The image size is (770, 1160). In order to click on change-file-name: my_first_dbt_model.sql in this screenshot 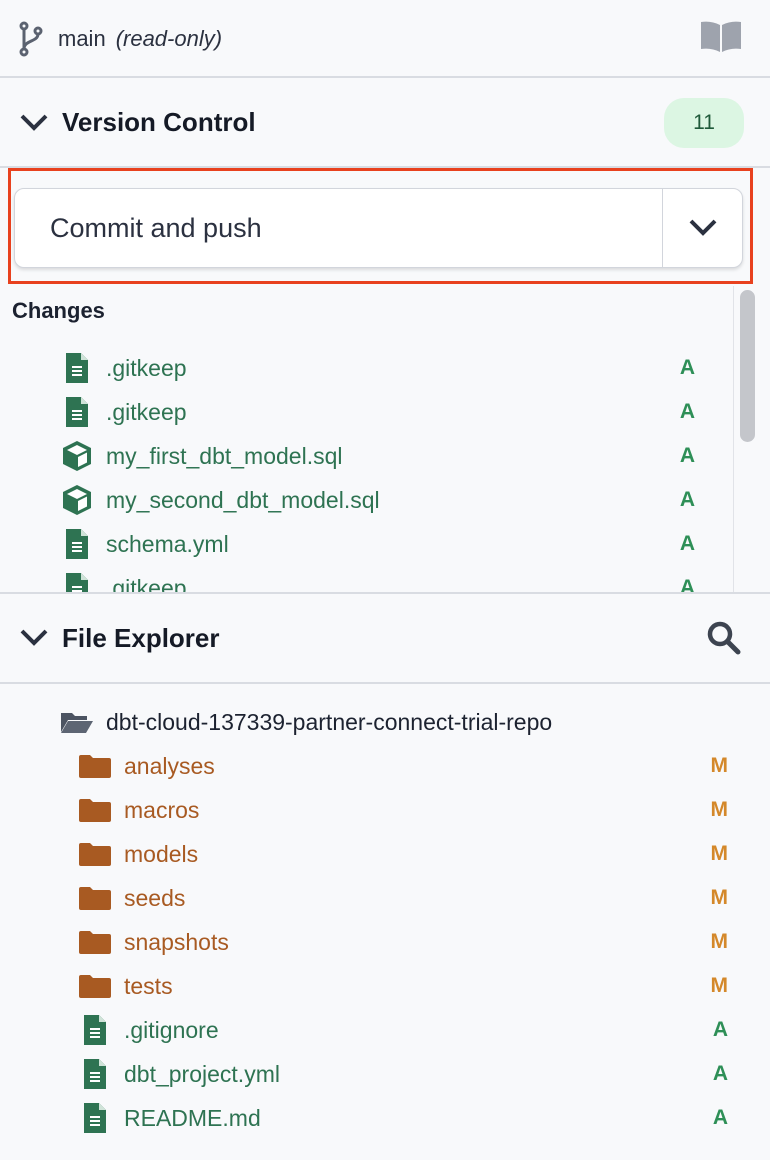, I will do `click(224, 455)`.